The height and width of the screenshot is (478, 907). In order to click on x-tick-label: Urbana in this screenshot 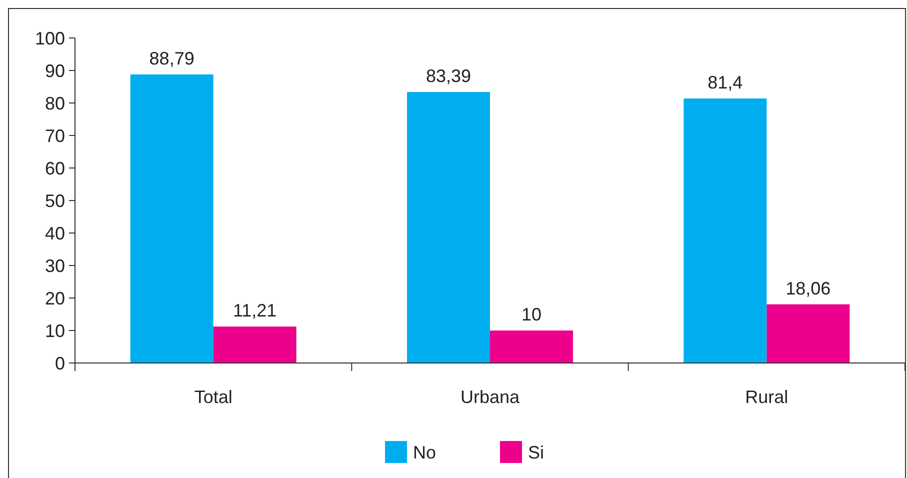, I will do `click(490, 397)`.